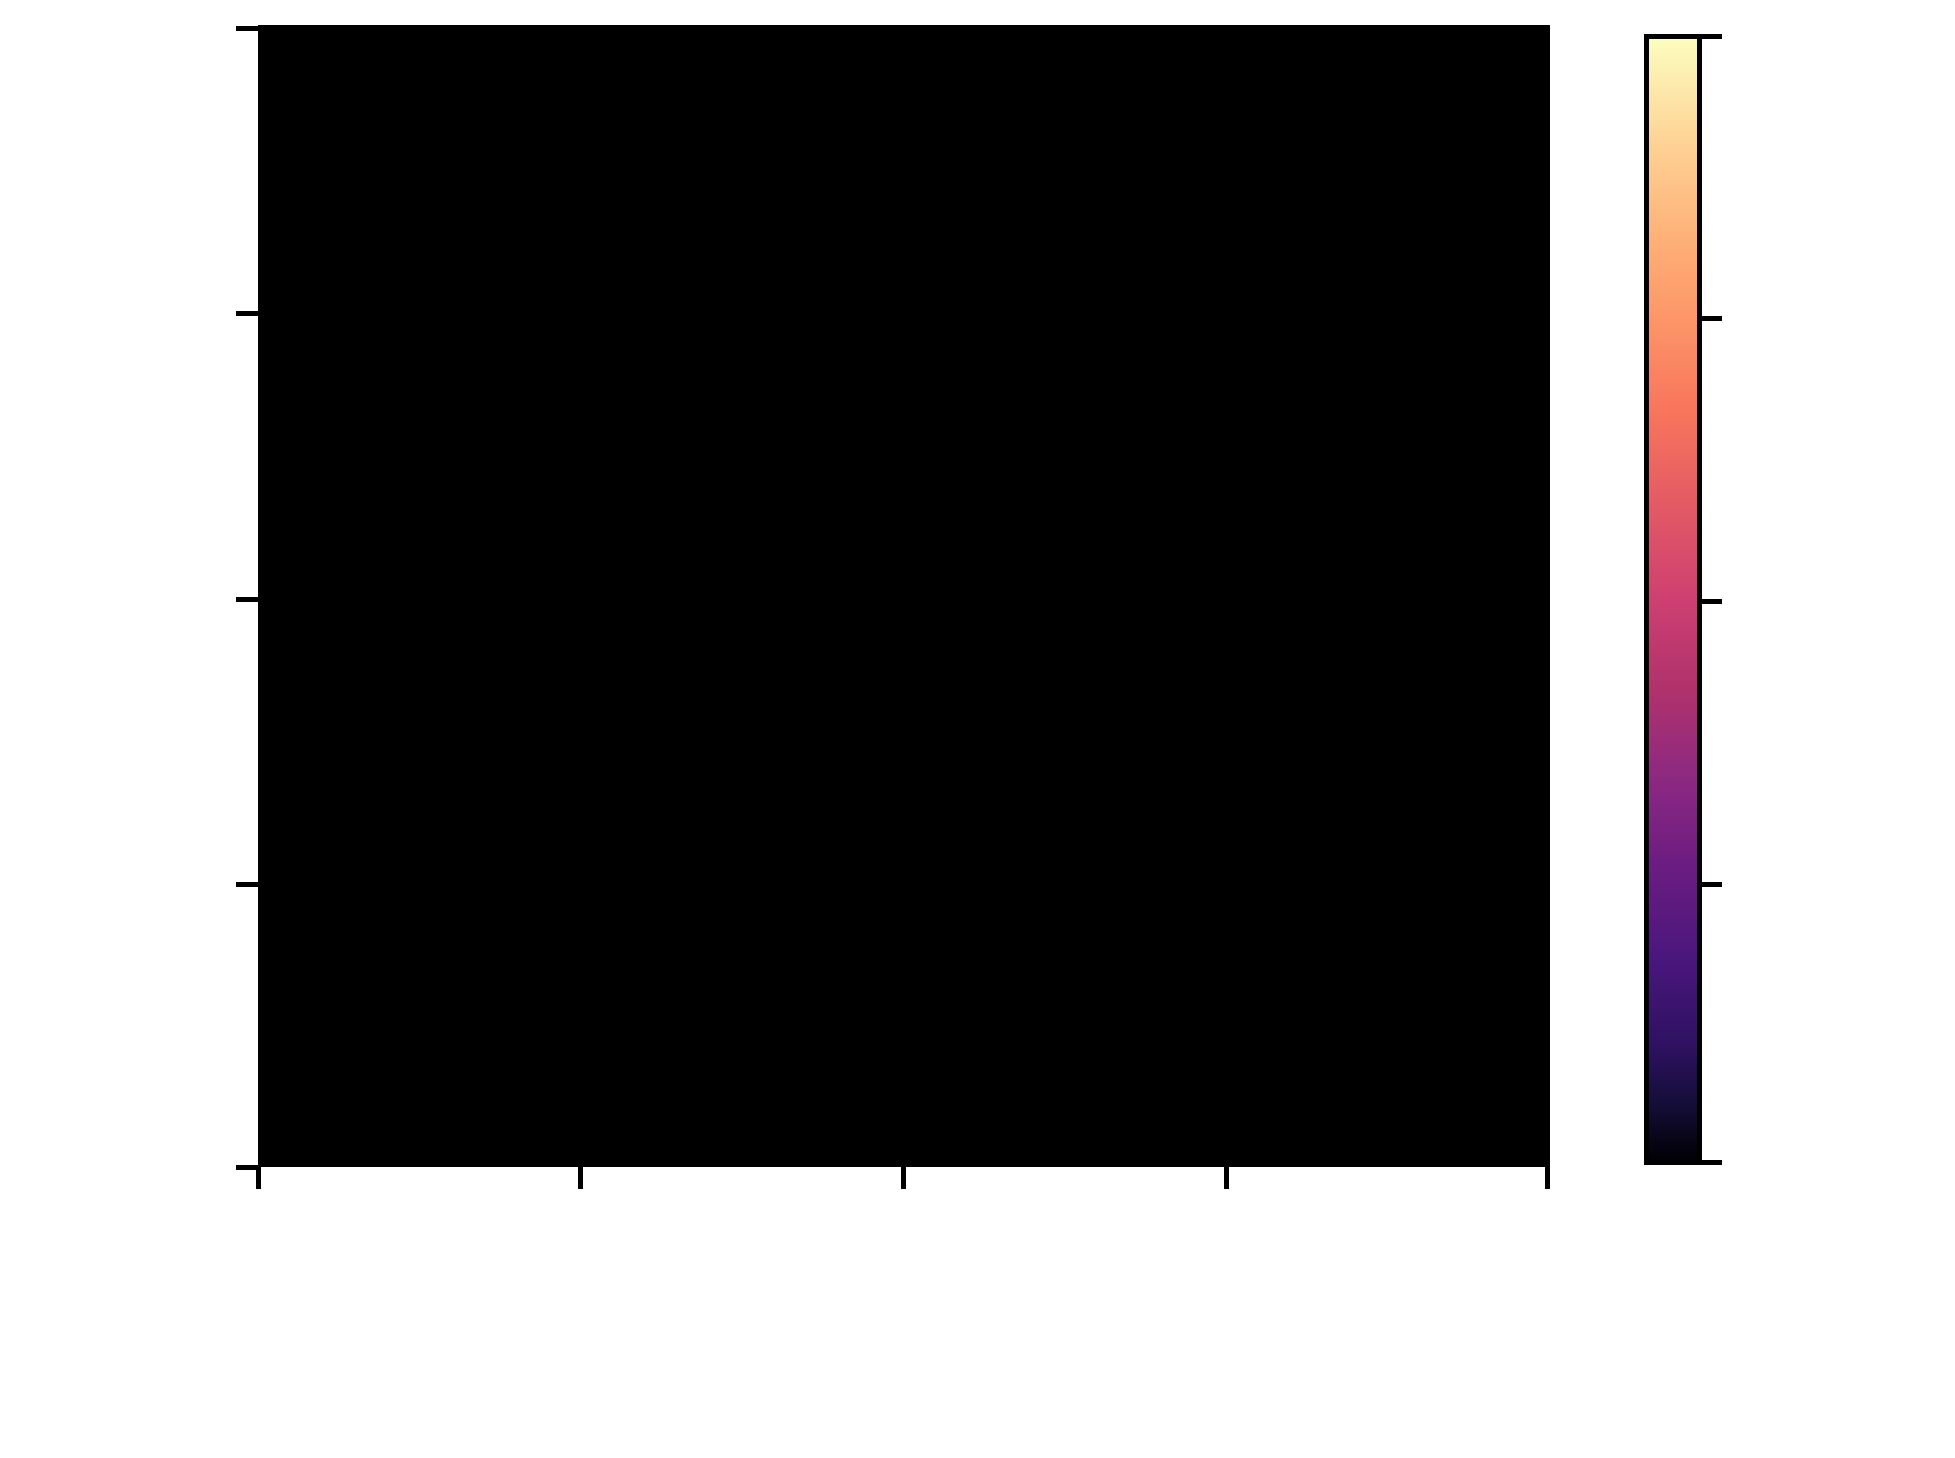 The width and height of the screenshot is (1955, 1458). What do you see at coordinates (1711, 884) in the screenshot?
I see `colorbar-tick-mark-m60` at bounding box center [1711, 884].